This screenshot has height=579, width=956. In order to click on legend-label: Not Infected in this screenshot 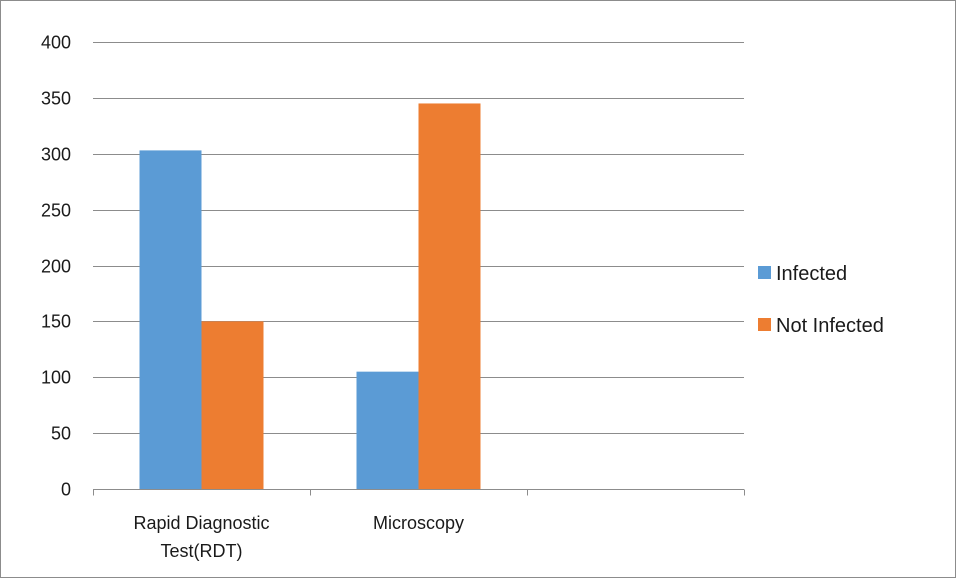, I will do `click(830, 326)`.